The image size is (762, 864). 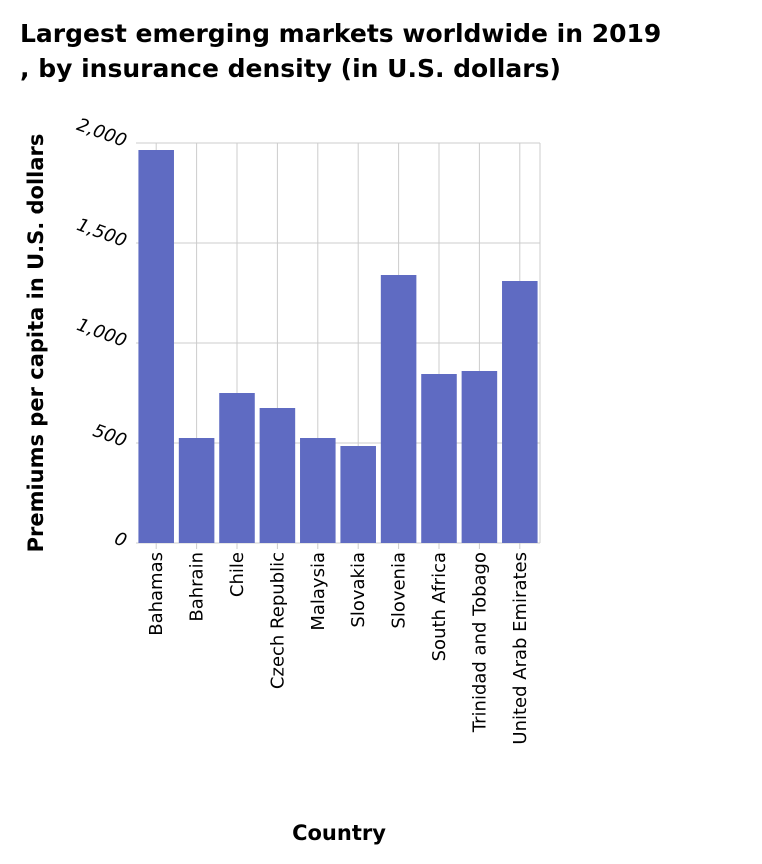 What do you see at coordinates (121, 540) in the screenshot?
I see `y-tick-label: 0` at bounding box center [121, 540].